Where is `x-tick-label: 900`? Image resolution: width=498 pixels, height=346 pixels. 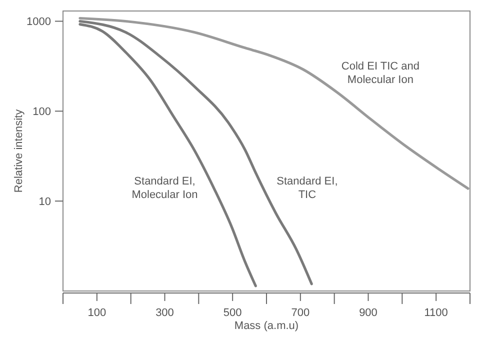
x-tick-label: 900 is located at coordinates (368, 313).